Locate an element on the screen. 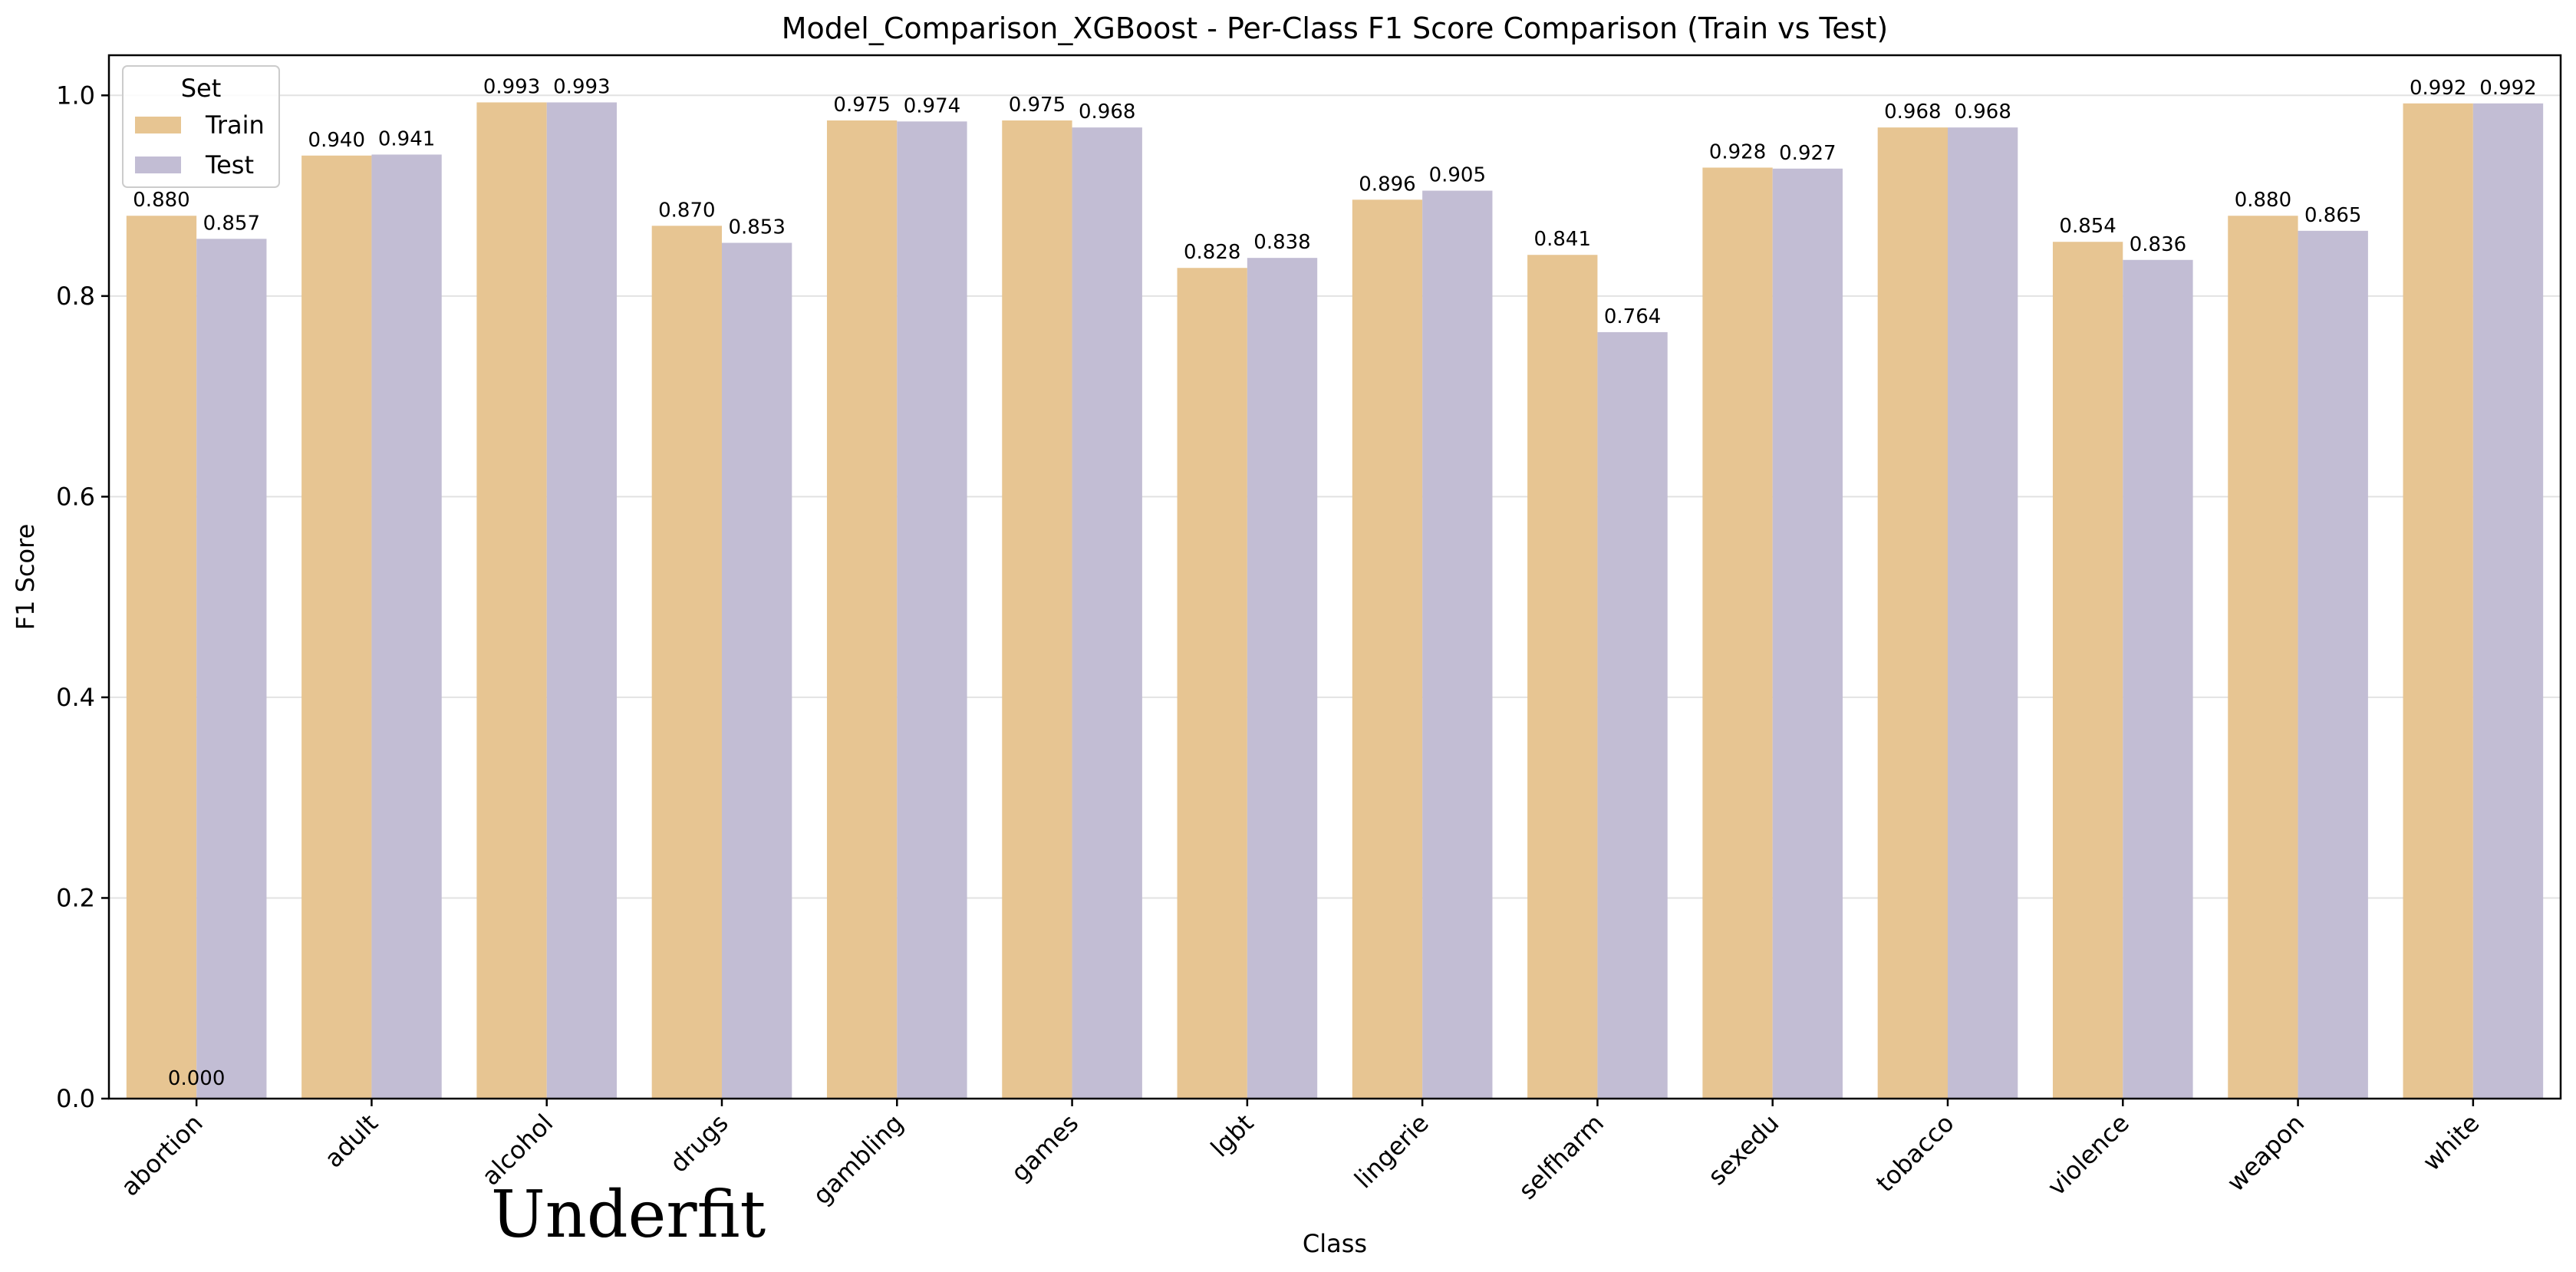 The height and width of the screenshot is (1272, 2576). data-label-train-abortion: 0.880 is located at coordinates (161, 200).